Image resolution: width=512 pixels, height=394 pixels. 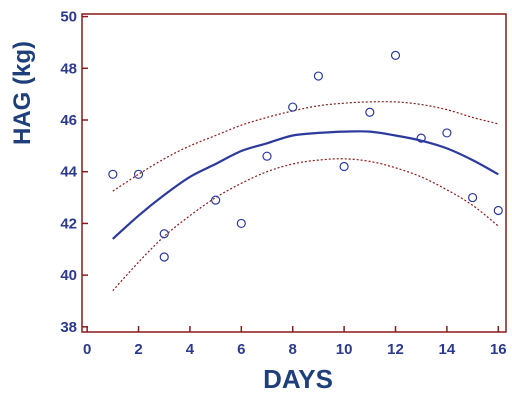 What do you see at coordinates (344, 349) in the screenshot?
I see `x-tick-label: 10` at bounding box center [344, 349].